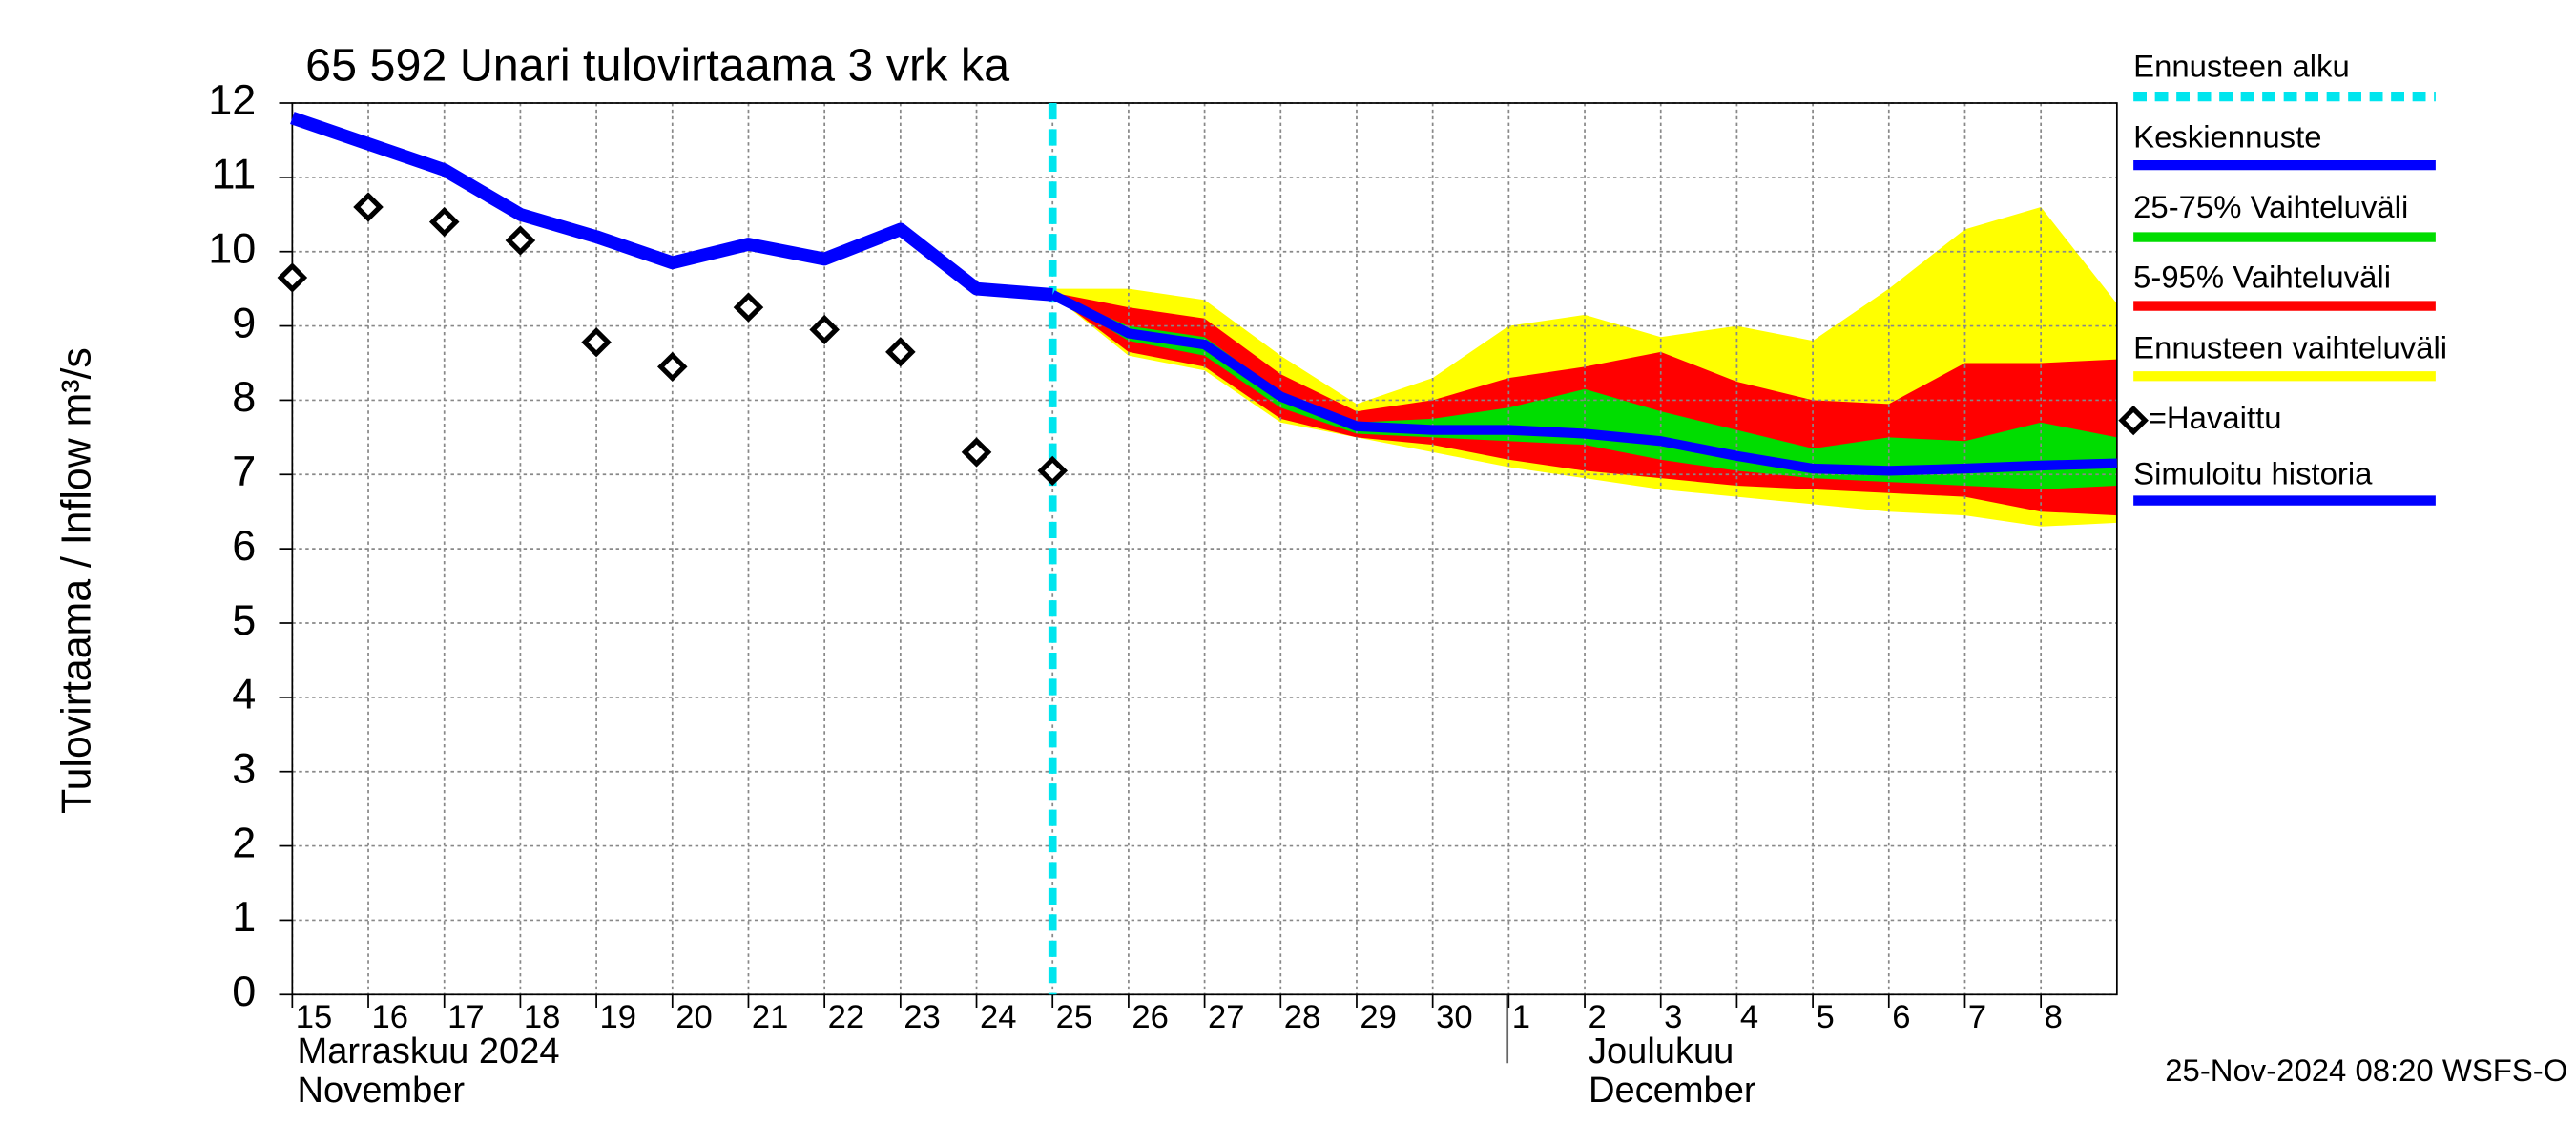 Image resolution: width=2576 pixels, height=1145 pixels. I want to click on x-tick-label: 3, so click(1673, 1017).